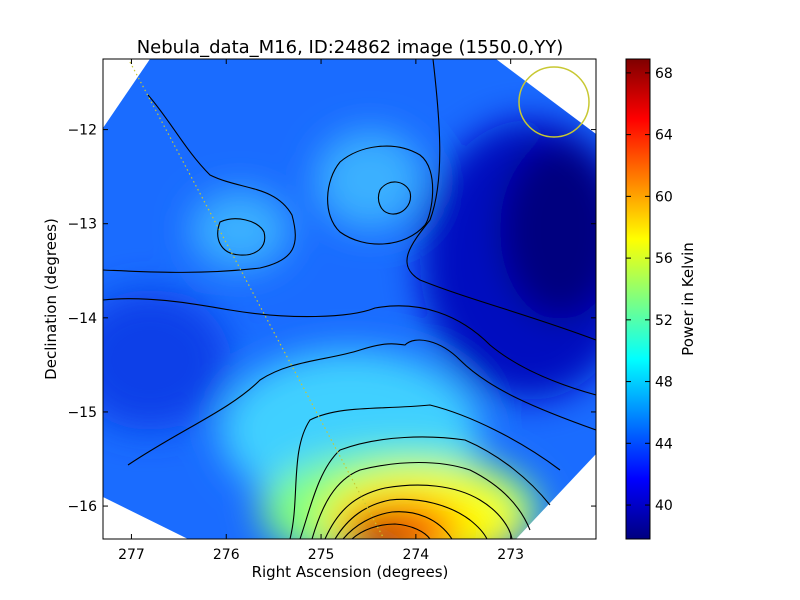 This screenshot has height=600, width=800. I want to click on colorbar-label: Power in Kelvin, so click(688, 299).